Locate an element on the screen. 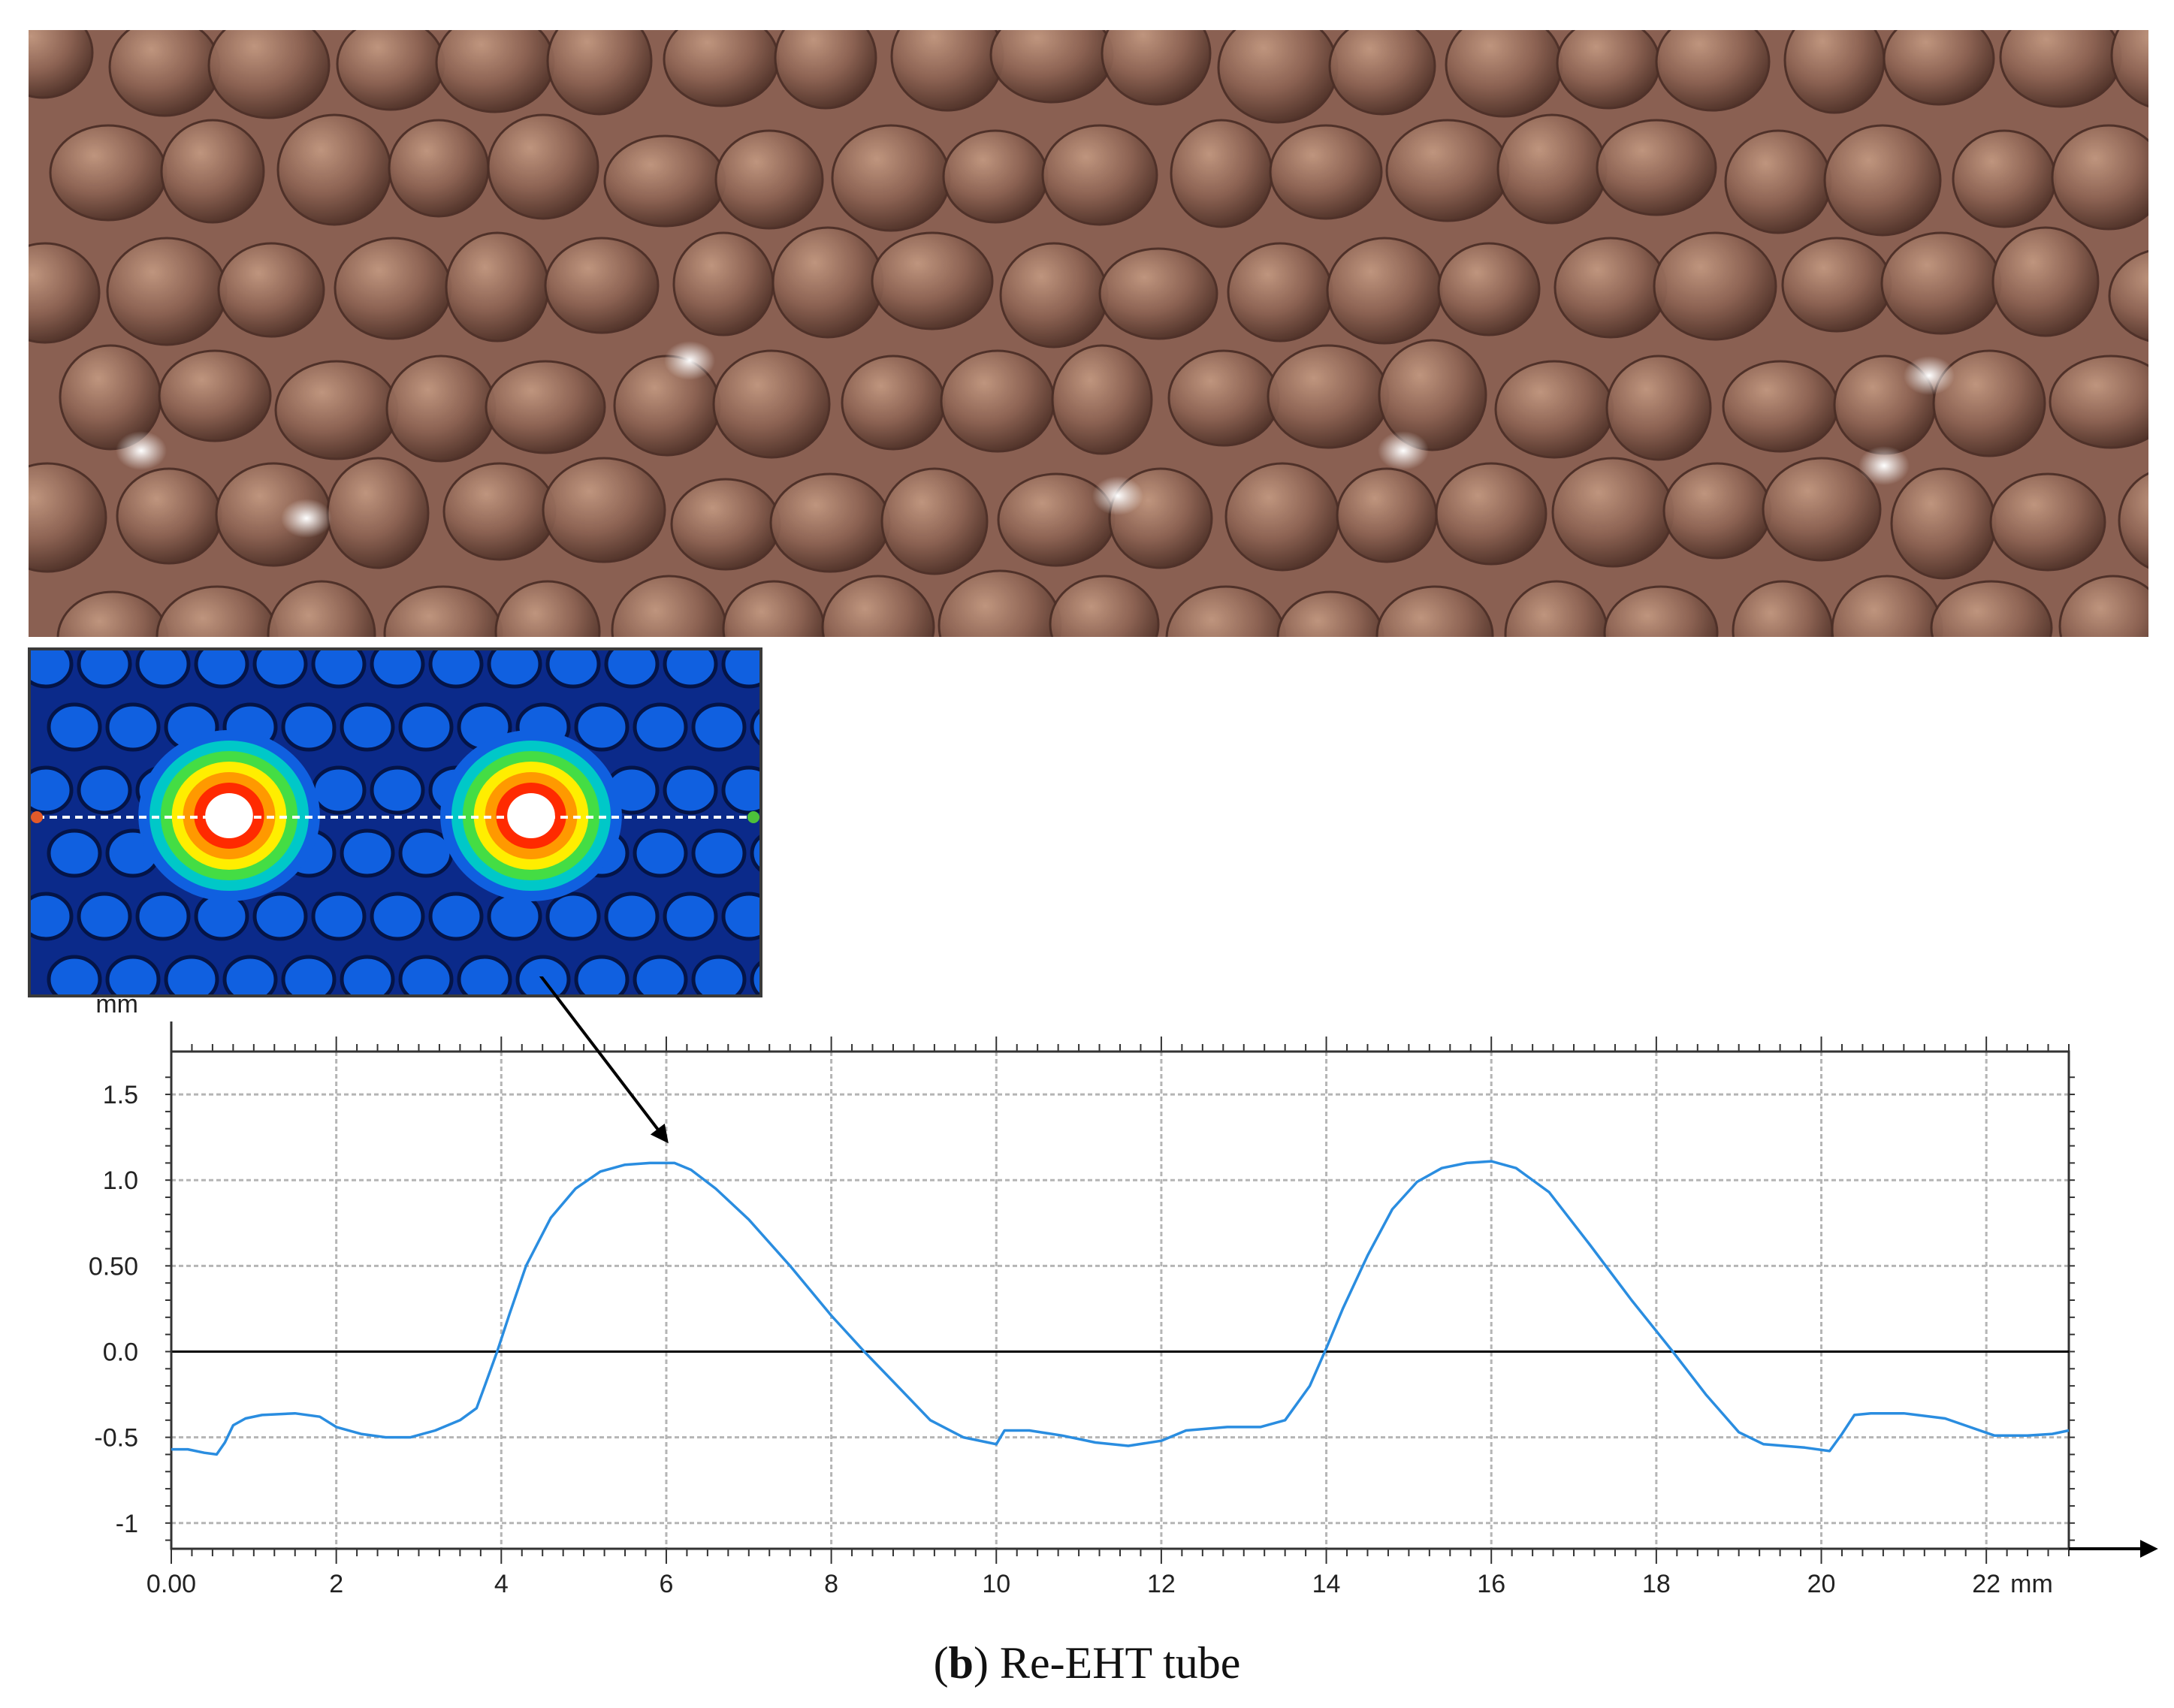 Image resolution: width=2174 pixels, height=1708 pixels. annotation-arrow is located at coordinates (604, 1060).